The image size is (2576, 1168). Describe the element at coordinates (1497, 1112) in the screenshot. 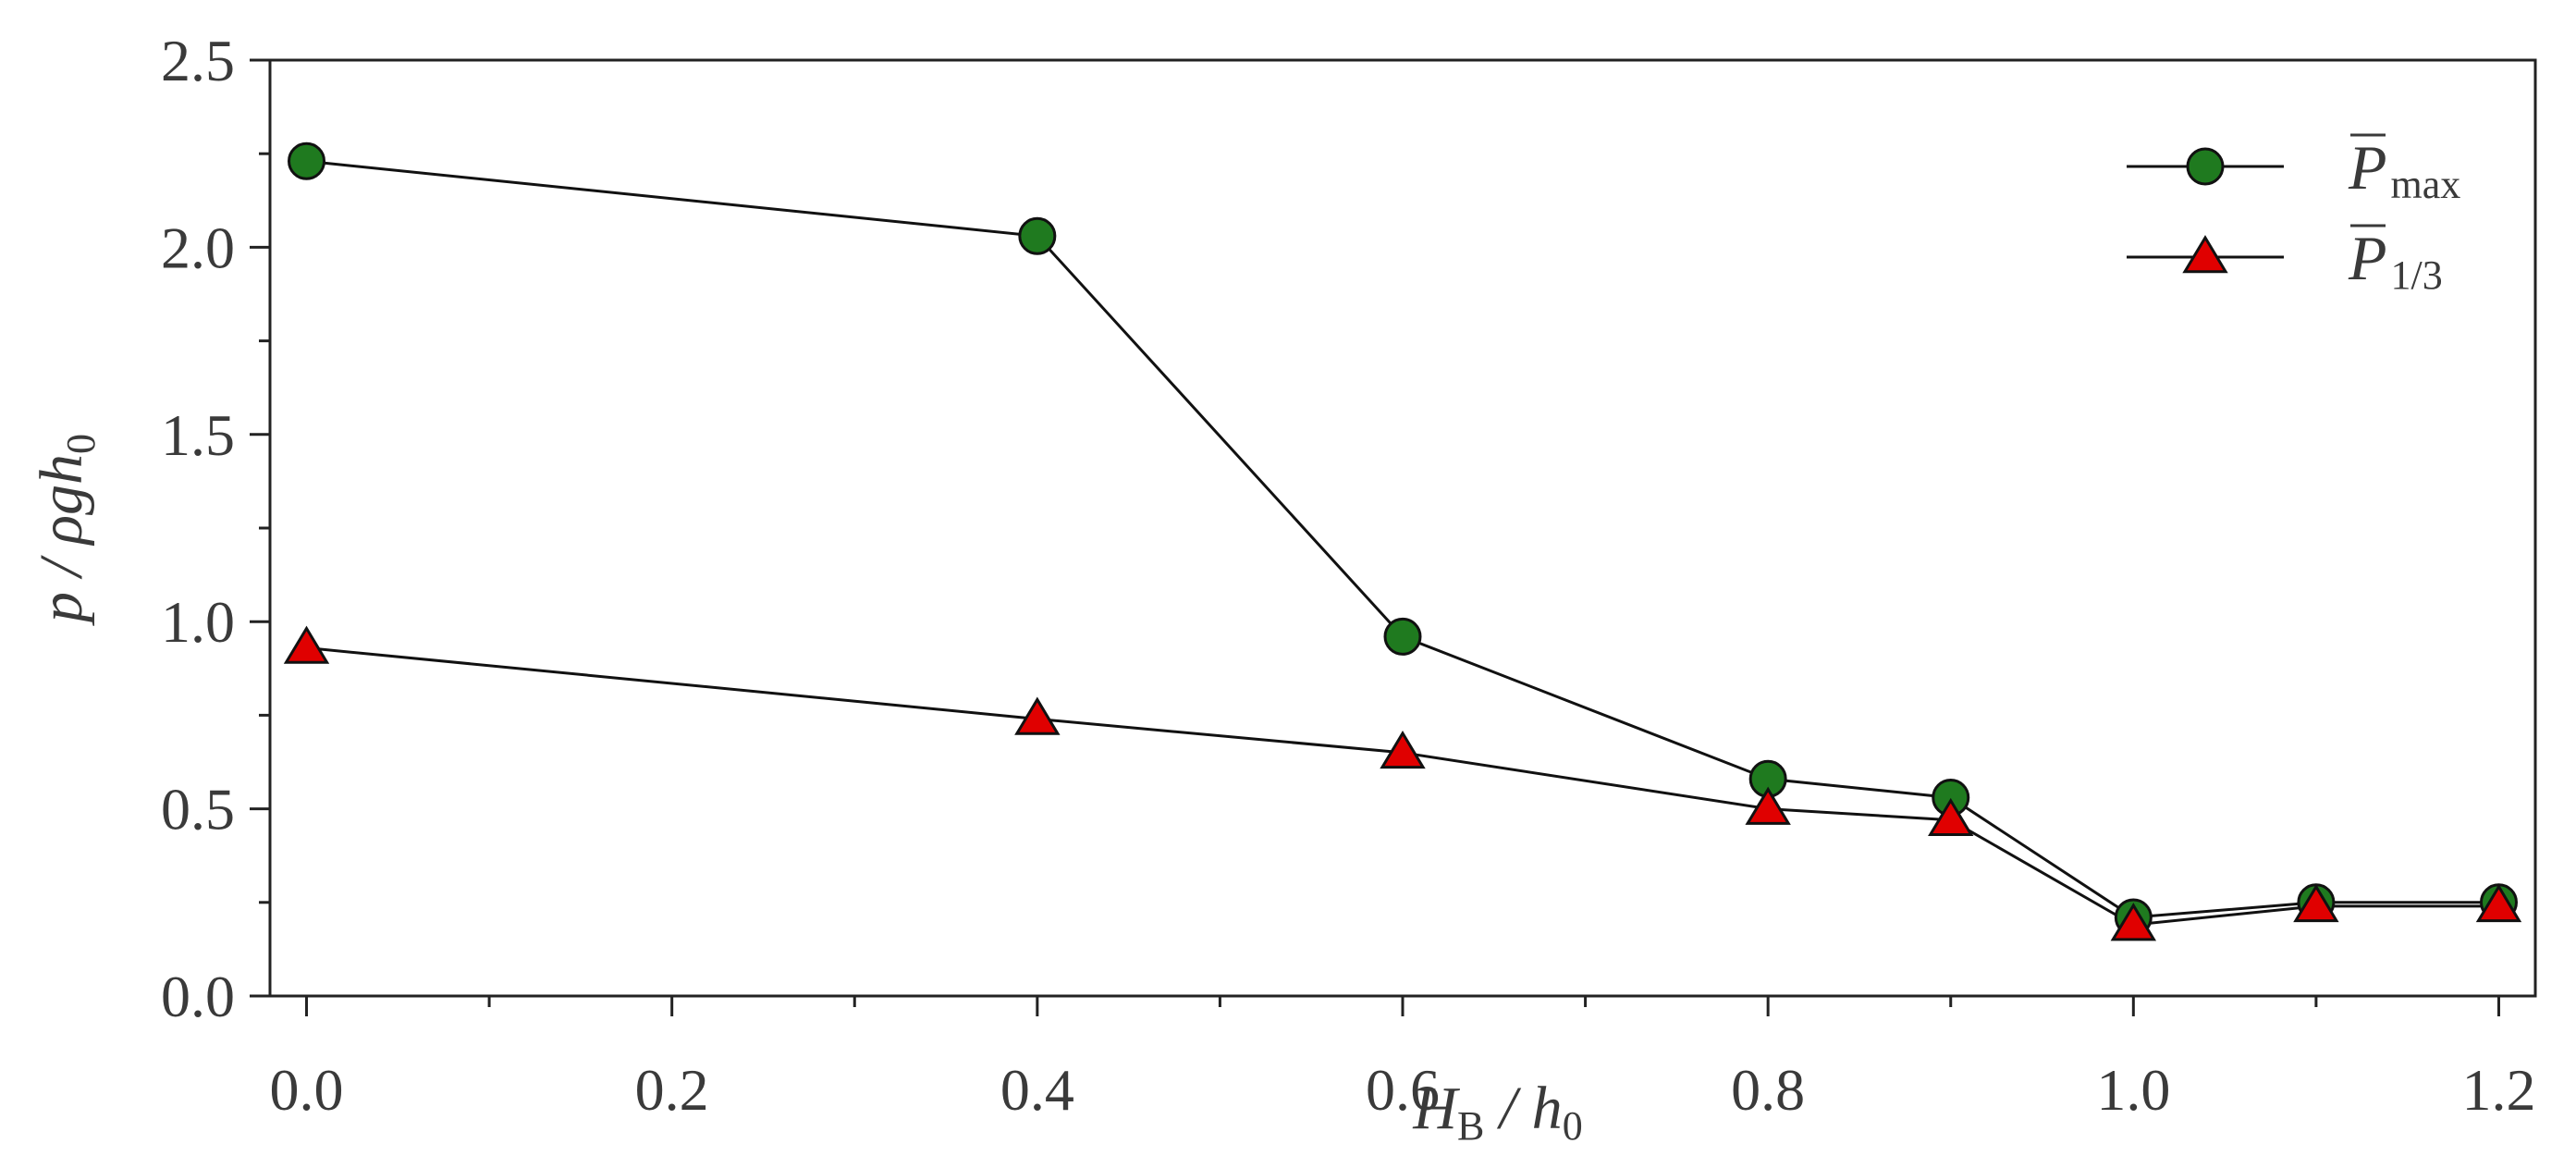

I see `x-axis-title: HB / h0` at that location.